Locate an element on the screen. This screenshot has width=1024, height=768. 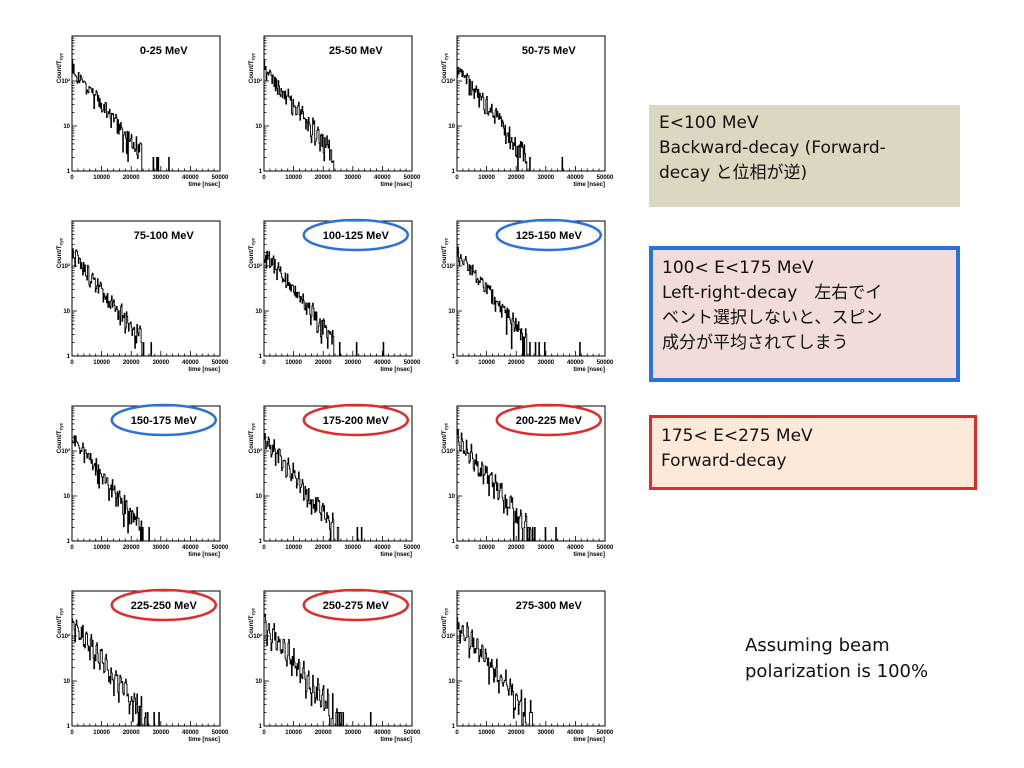
panel-title: 25-50 MeV is located at coordinates (356, 51).